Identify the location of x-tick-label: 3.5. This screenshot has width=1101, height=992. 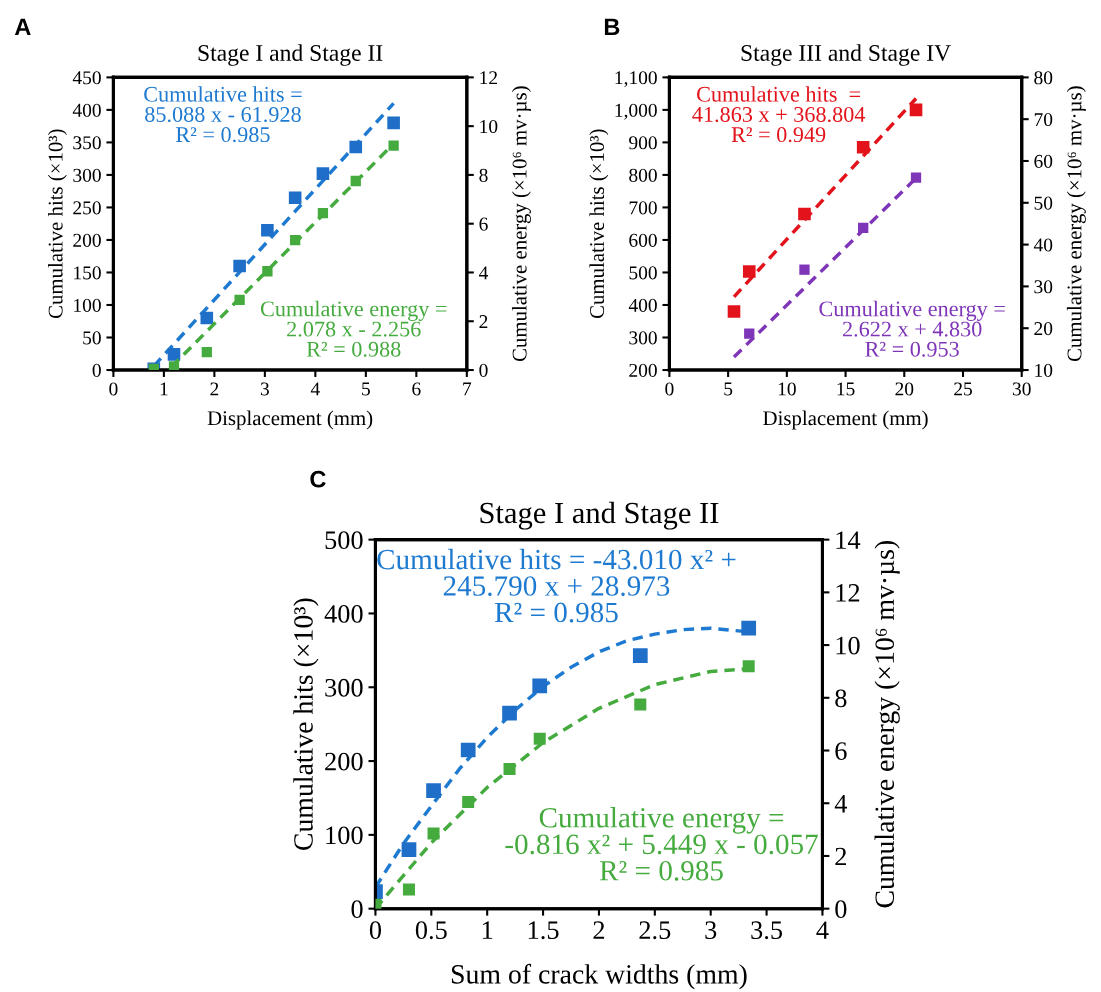
(767, 930).